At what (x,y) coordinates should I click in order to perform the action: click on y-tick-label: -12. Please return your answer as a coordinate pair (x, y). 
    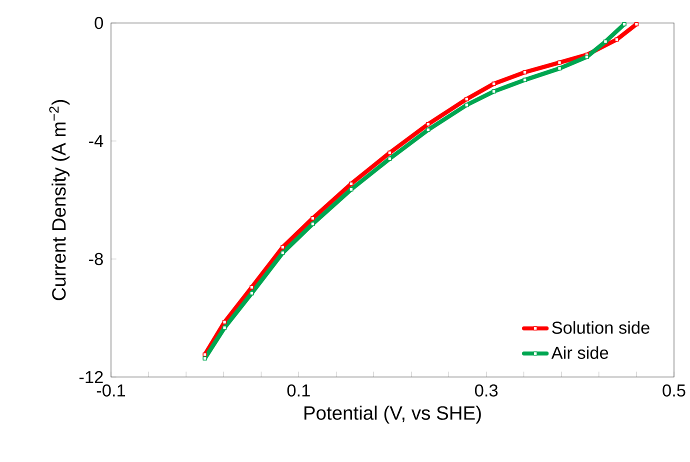
    Looking at the image, I should click on (91, 377).